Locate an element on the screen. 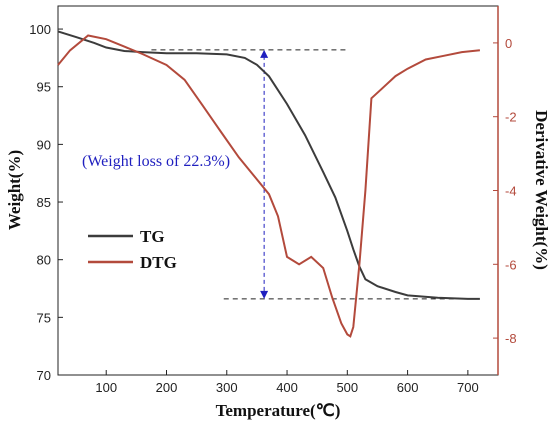 This screenshot has width=550, height=433. y-right-axis-title: Derivative Weight(%) is located at coordinates (541, 190).